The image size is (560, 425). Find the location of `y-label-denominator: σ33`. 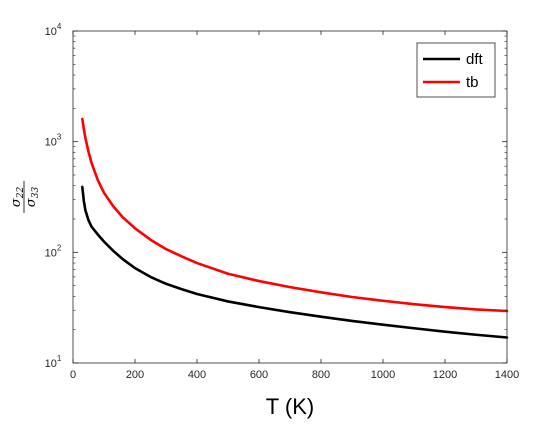

y-label-denominator: σ33 is located at coordinates (32, 197).